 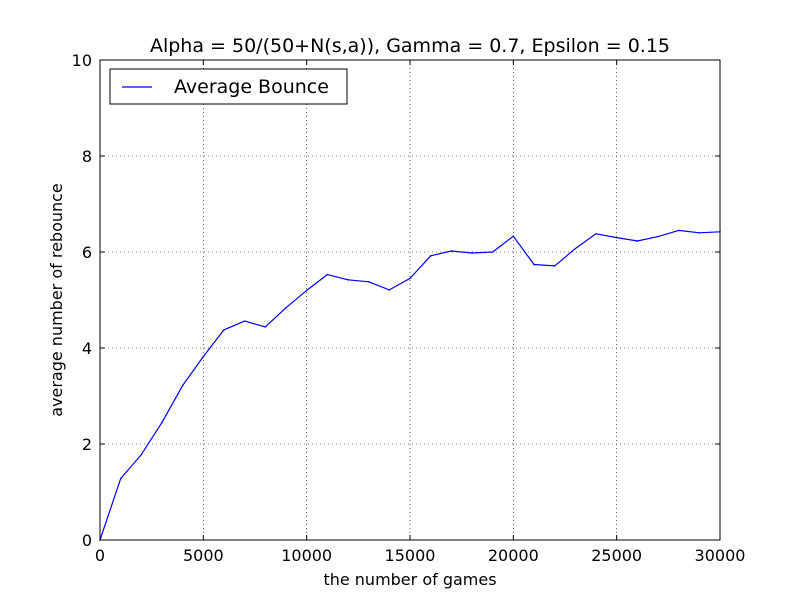 I want to click on x-axis-label: the number of games, so click(x=409, y=579).